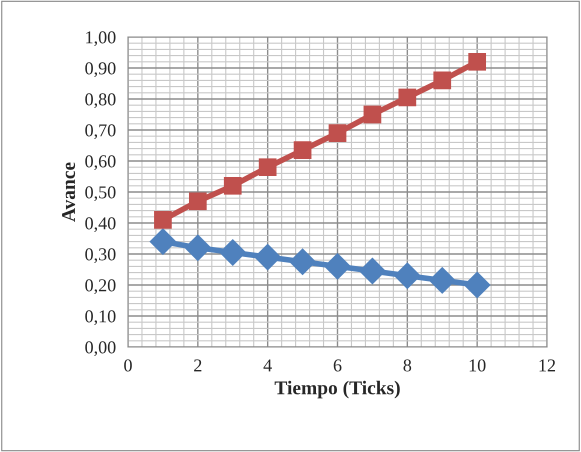  I want to click on y-tick-label: 0,80, so click(100, 100).